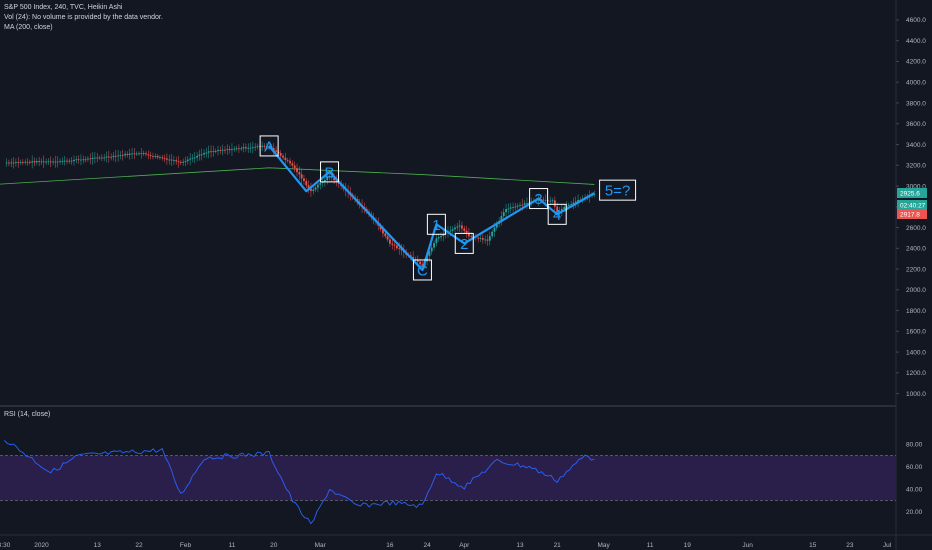 This screenshot has width=932, height=550. I want to click on wave-label-text: 1, so click(436, 225).